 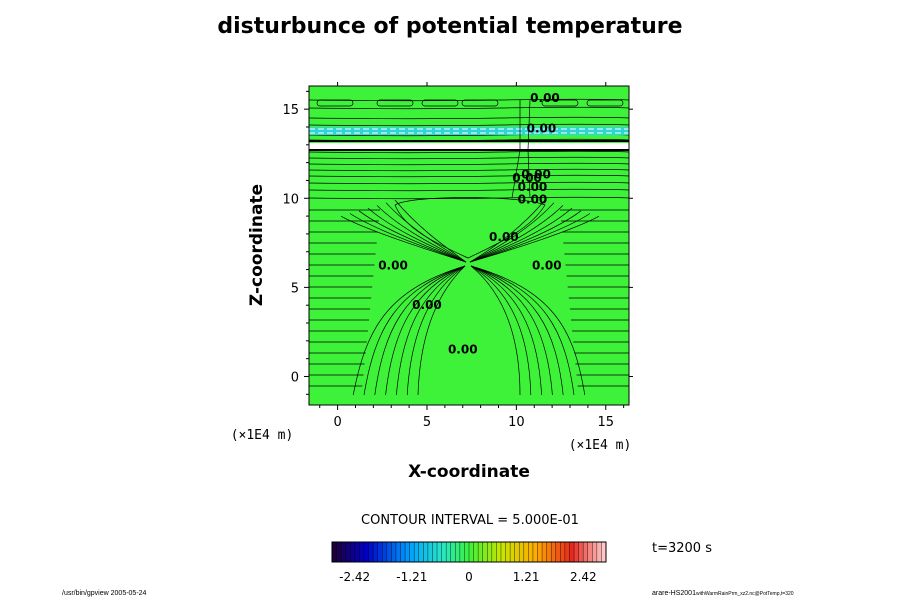 What do you see at coordinates (354, 577) in the screenshot?
I see `colorbar-tick-label: -2.42` at bounding box center [354, 577].